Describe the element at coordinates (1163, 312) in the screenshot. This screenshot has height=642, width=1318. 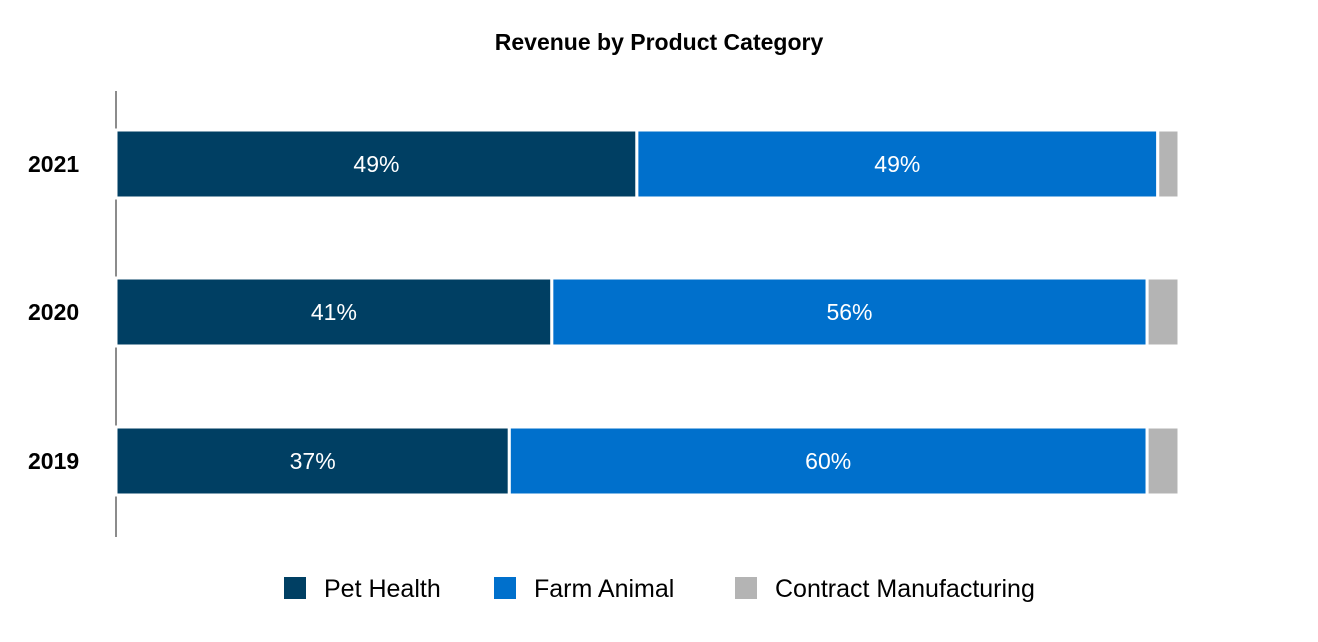
I see `bar-contract-manufacturing-2020` at that location.